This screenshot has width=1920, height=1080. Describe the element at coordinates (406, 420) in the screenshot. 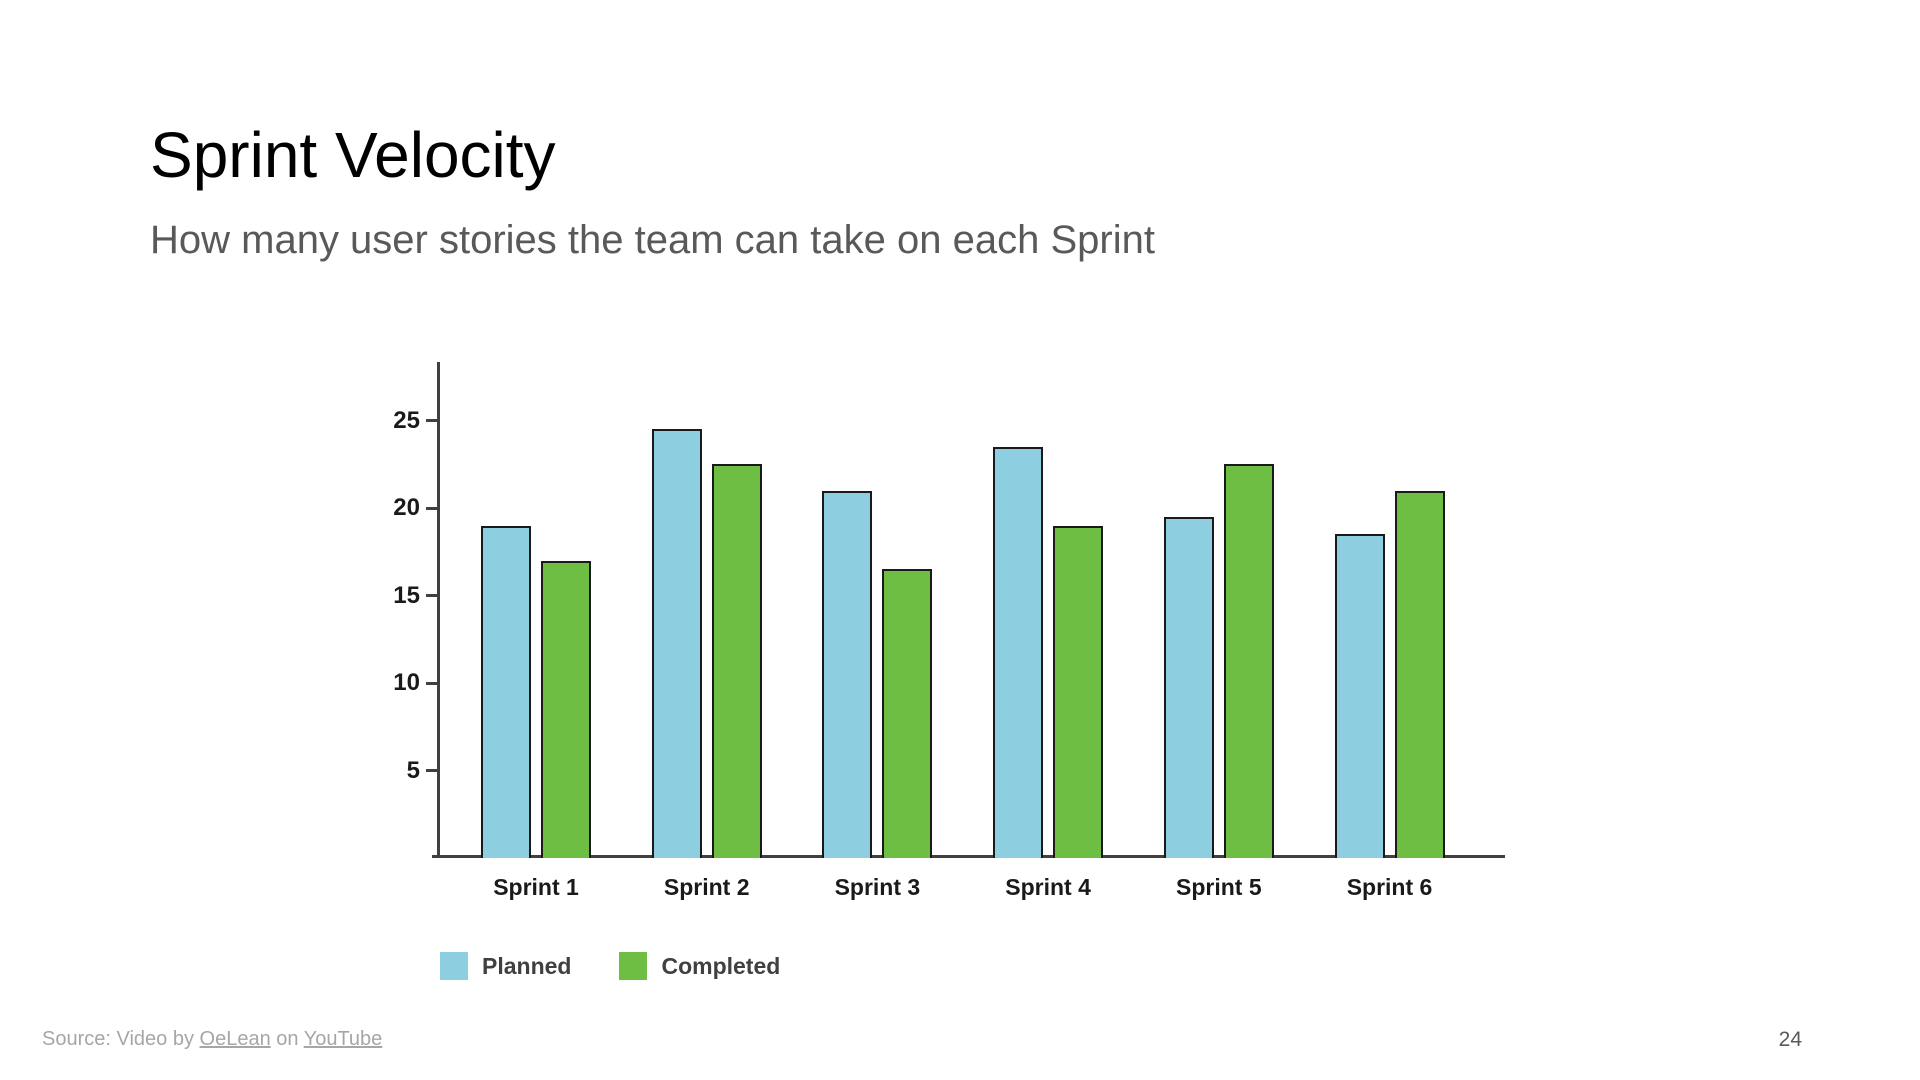

I see `y-tick-label: 25` at that location.